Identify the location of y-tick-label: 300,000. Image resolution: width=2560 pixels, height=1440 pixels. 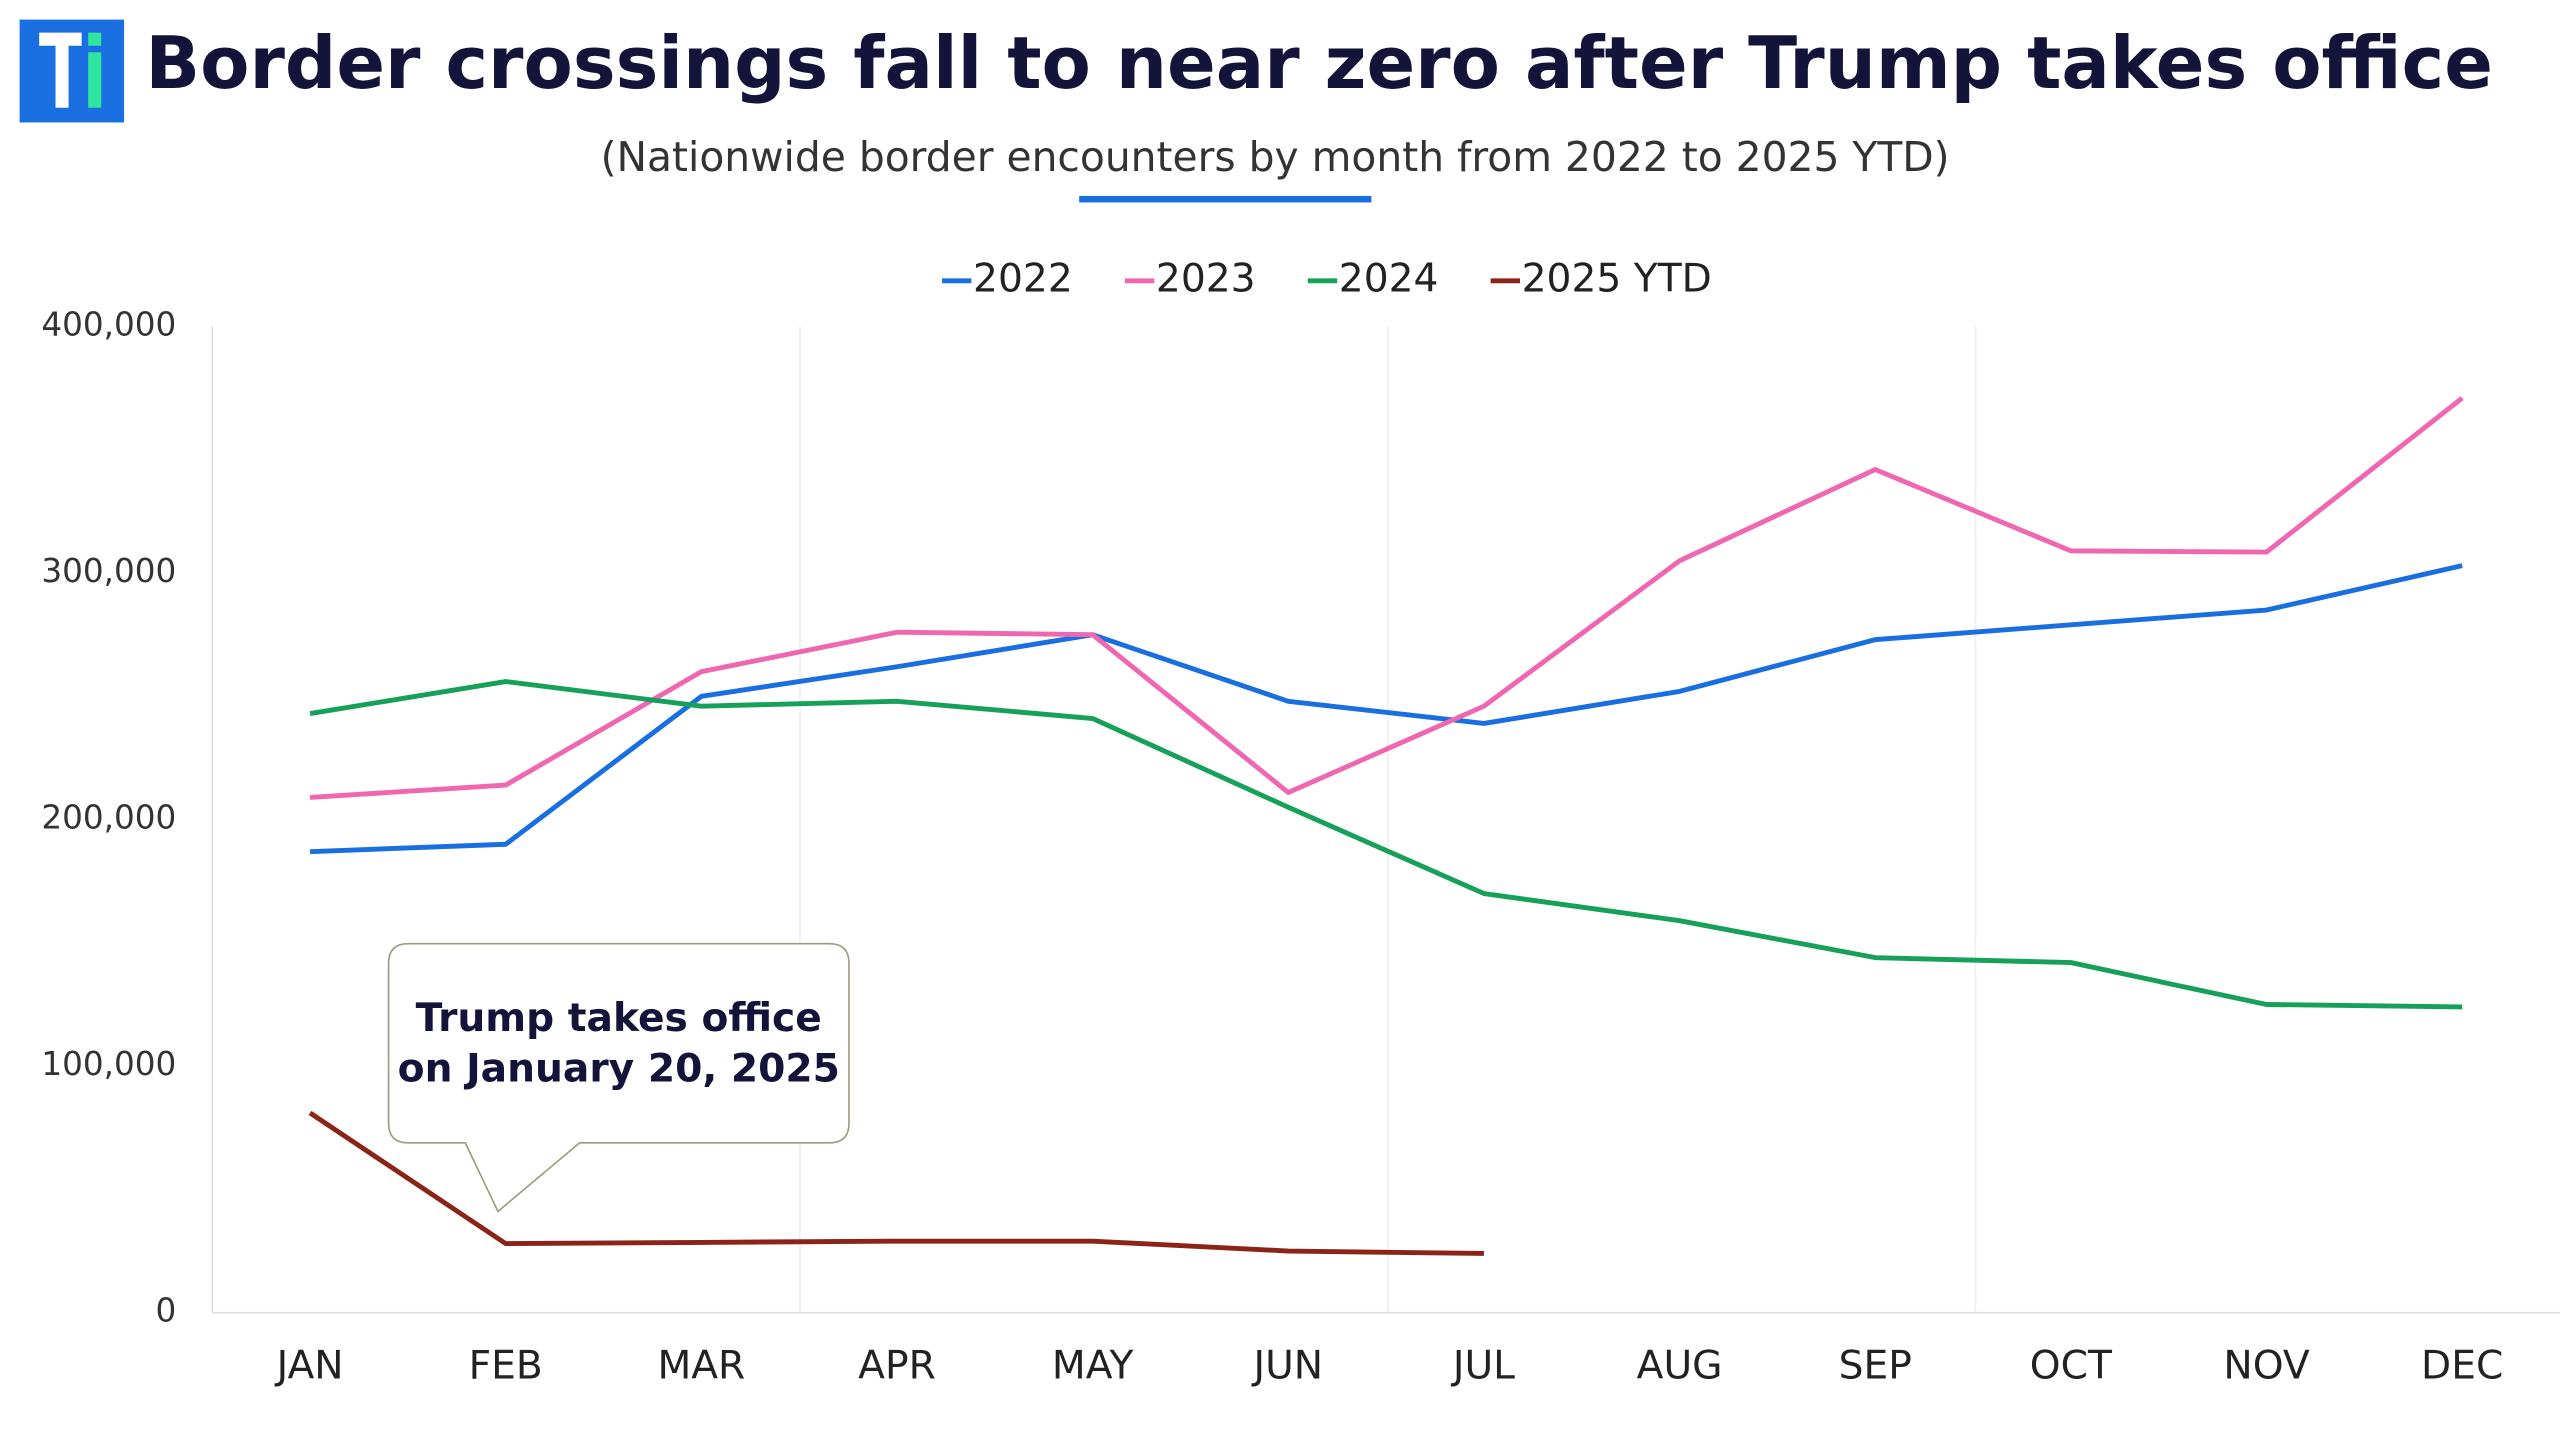
(108, 571).